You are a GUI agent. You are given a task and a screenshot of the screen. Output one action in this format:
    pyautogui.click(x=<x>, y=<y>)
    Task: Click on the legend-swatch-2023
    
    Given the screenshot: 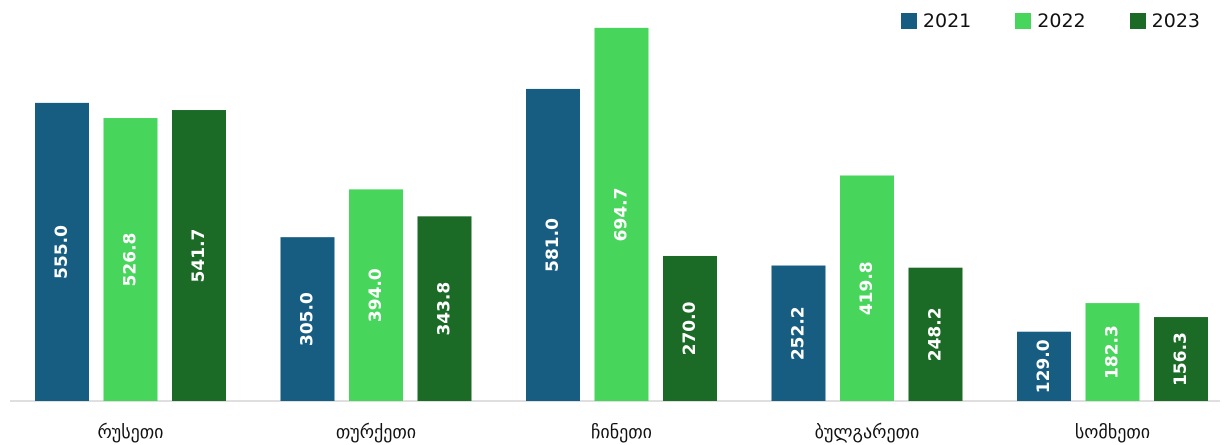 What is the action you would take?
    pyautogui.click(x=1137, y=21)
    